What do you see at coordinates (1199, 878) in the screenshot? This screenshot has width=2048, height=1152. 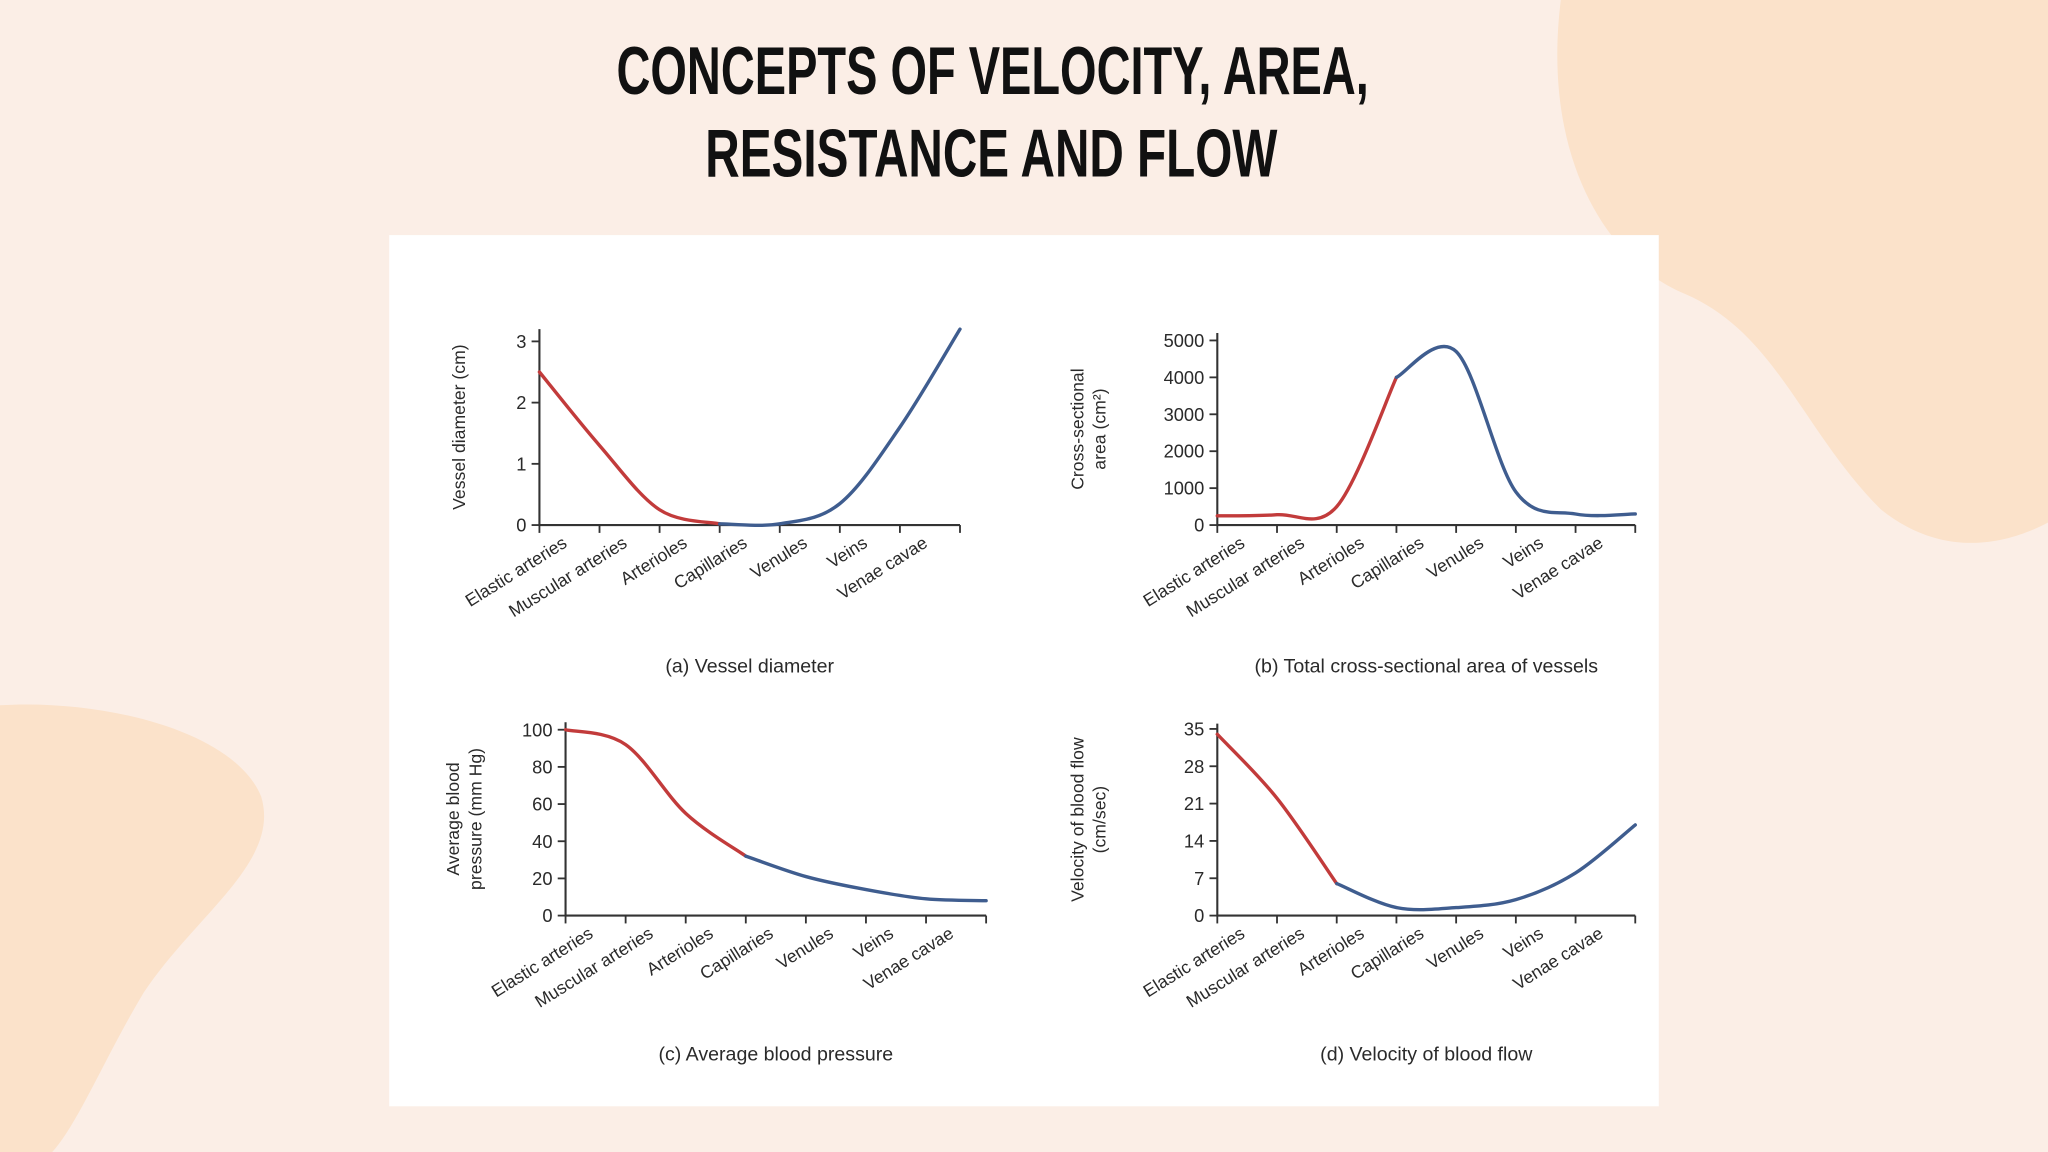 I see `y-tick-label: 7` at bounding box center [1199, 878].